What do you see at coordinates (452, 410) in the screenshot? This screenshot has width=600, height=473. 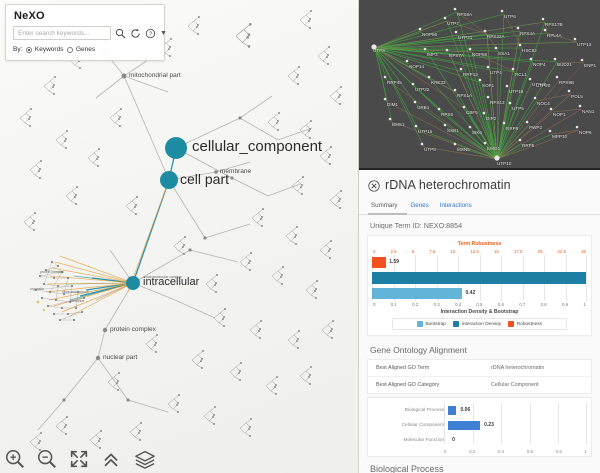 I see `go-bar-biological-process` at bounding box center [452, 410].